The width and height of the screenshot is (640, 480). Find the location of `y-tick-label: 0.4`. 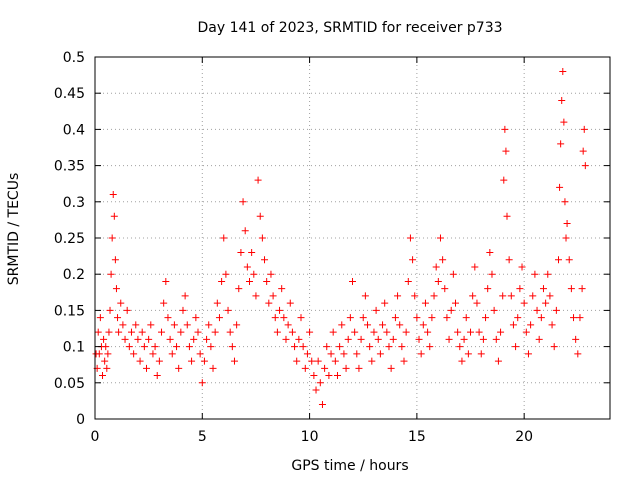

y-tick-label: 0.4 is located at coordinates (74, 130).